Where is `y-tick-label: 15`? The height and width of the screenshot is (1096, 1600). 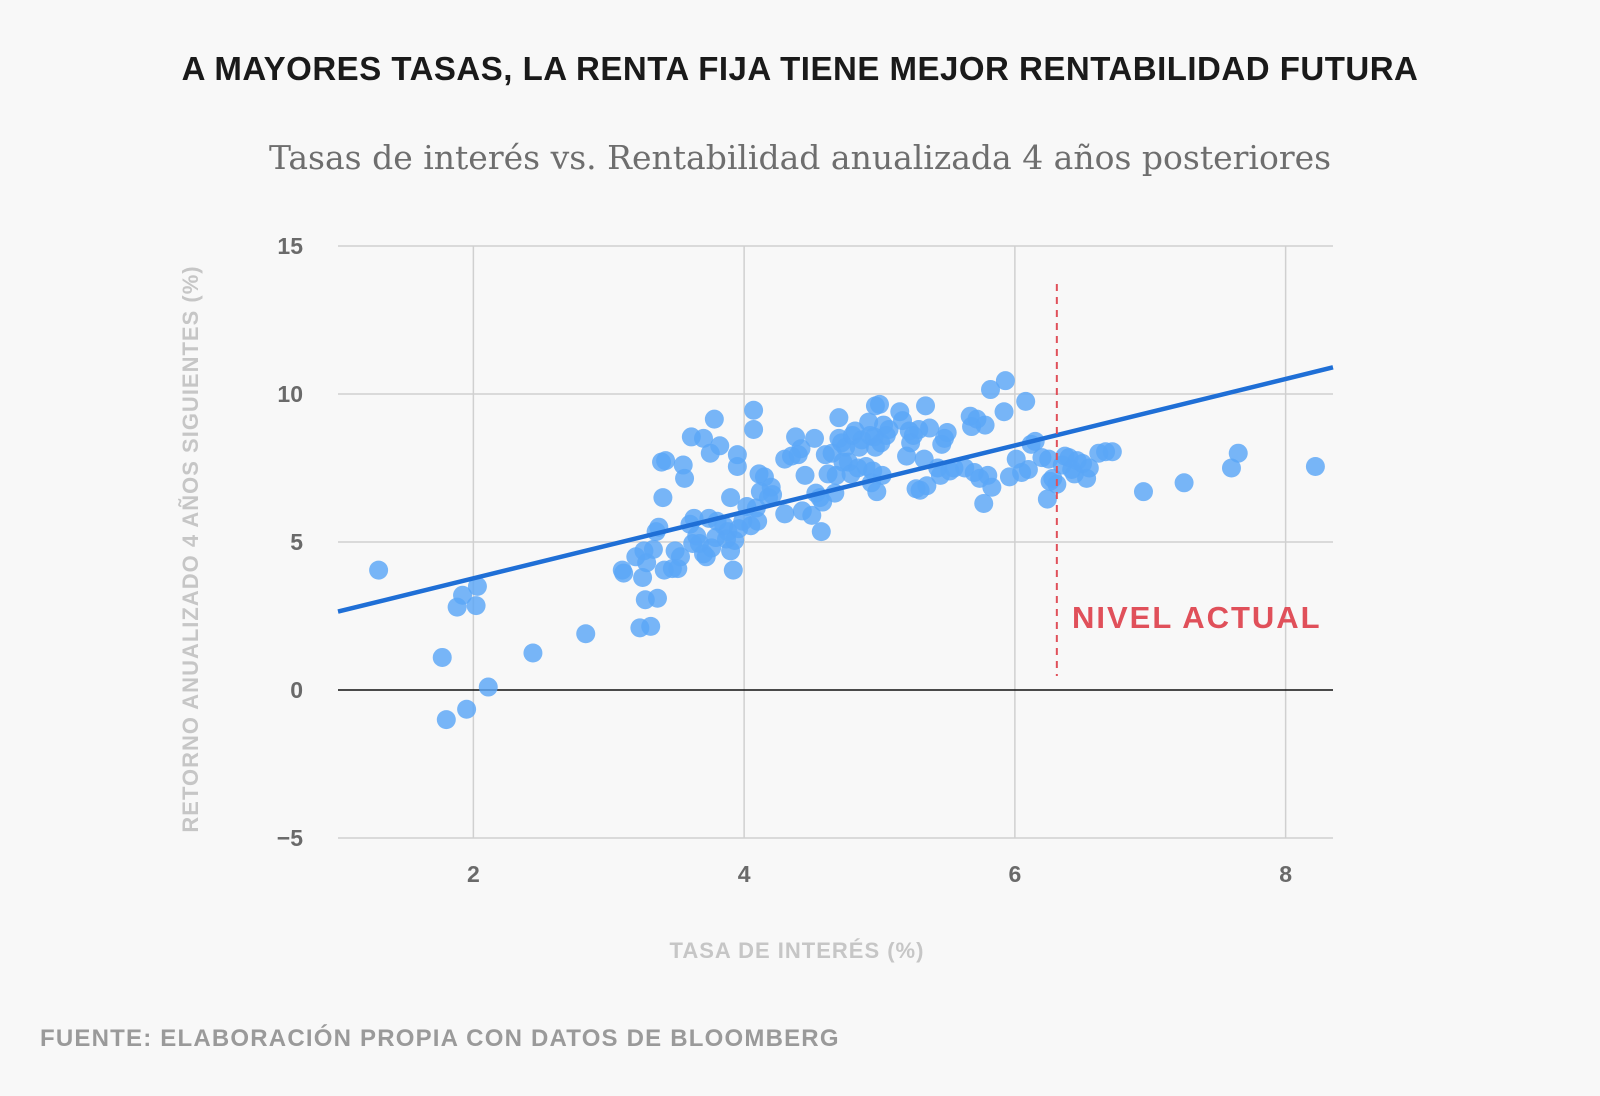 y-tick-label: 15 is located at coordinates (290, 246).